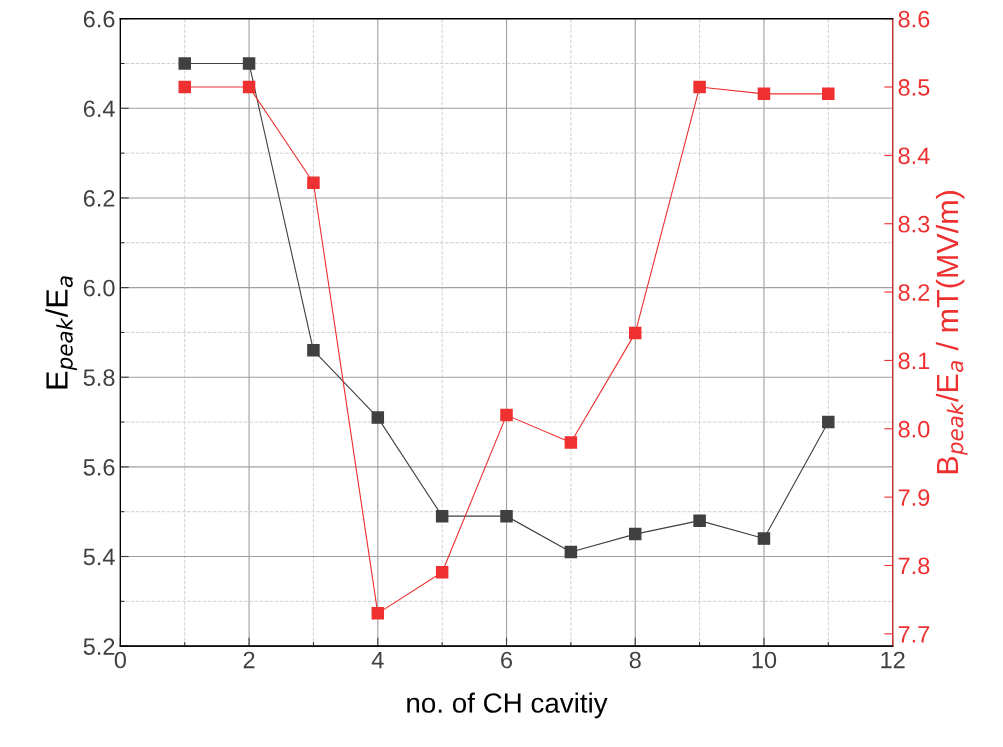 Image resolution: width=1003 pixels, height=747 pixels. What do you see at coordinates (764, 660) in the screenshot?
I see `x-tick-label: 10` at bounding box center [764, 660].